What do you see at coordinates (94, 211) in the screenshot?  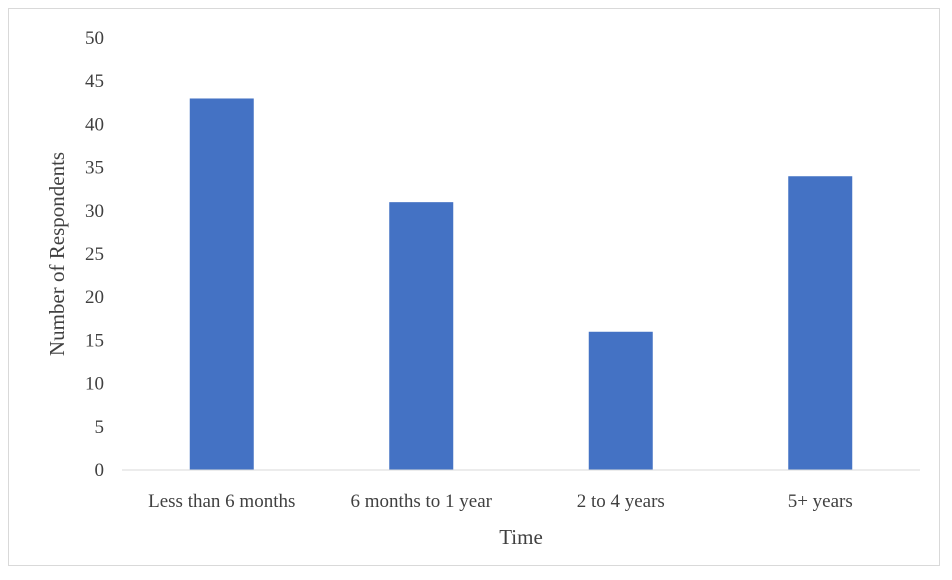 I see `y-tick-label: 30` at bounding box center [94, 211].